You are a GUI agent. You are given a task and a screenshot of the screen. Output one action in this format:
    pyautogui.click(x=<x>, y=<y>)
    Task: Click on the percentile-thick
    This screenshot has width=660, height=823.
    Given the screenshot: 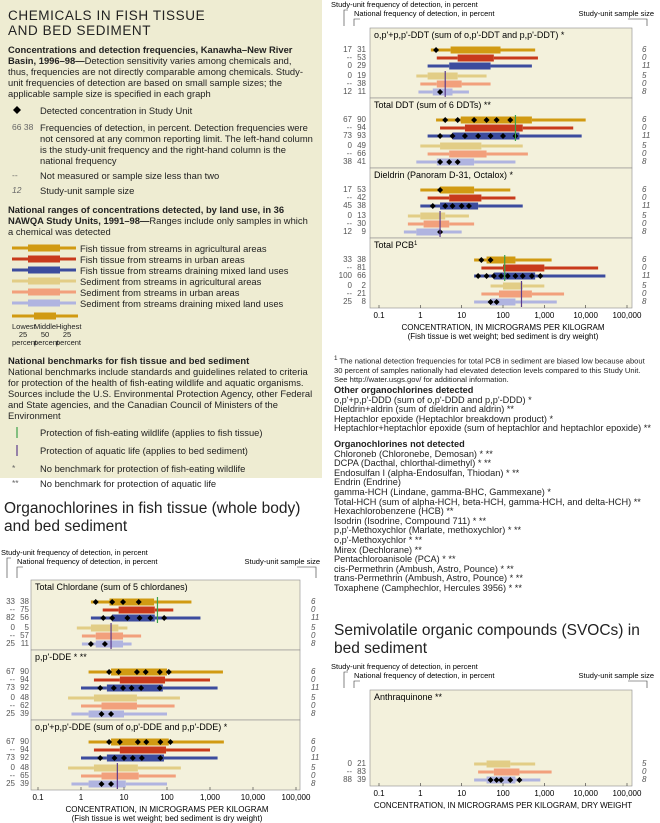 What is the action you would take?
    pyautogui.click(x=45, y=316)
    